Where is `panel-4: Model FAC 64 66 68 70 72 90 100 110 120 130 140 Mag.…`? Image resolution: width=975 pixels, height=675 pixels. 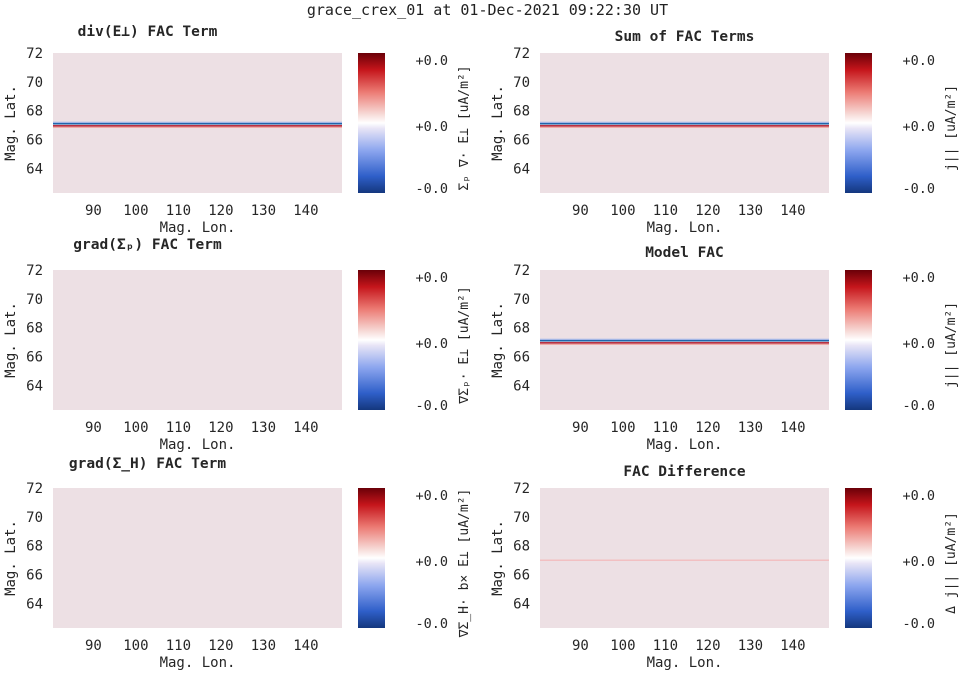 panel-4: Model FAC 64 66 68 70 72 90 100 110 120 130 140 Mag.… is located at coordinates (724, 349).